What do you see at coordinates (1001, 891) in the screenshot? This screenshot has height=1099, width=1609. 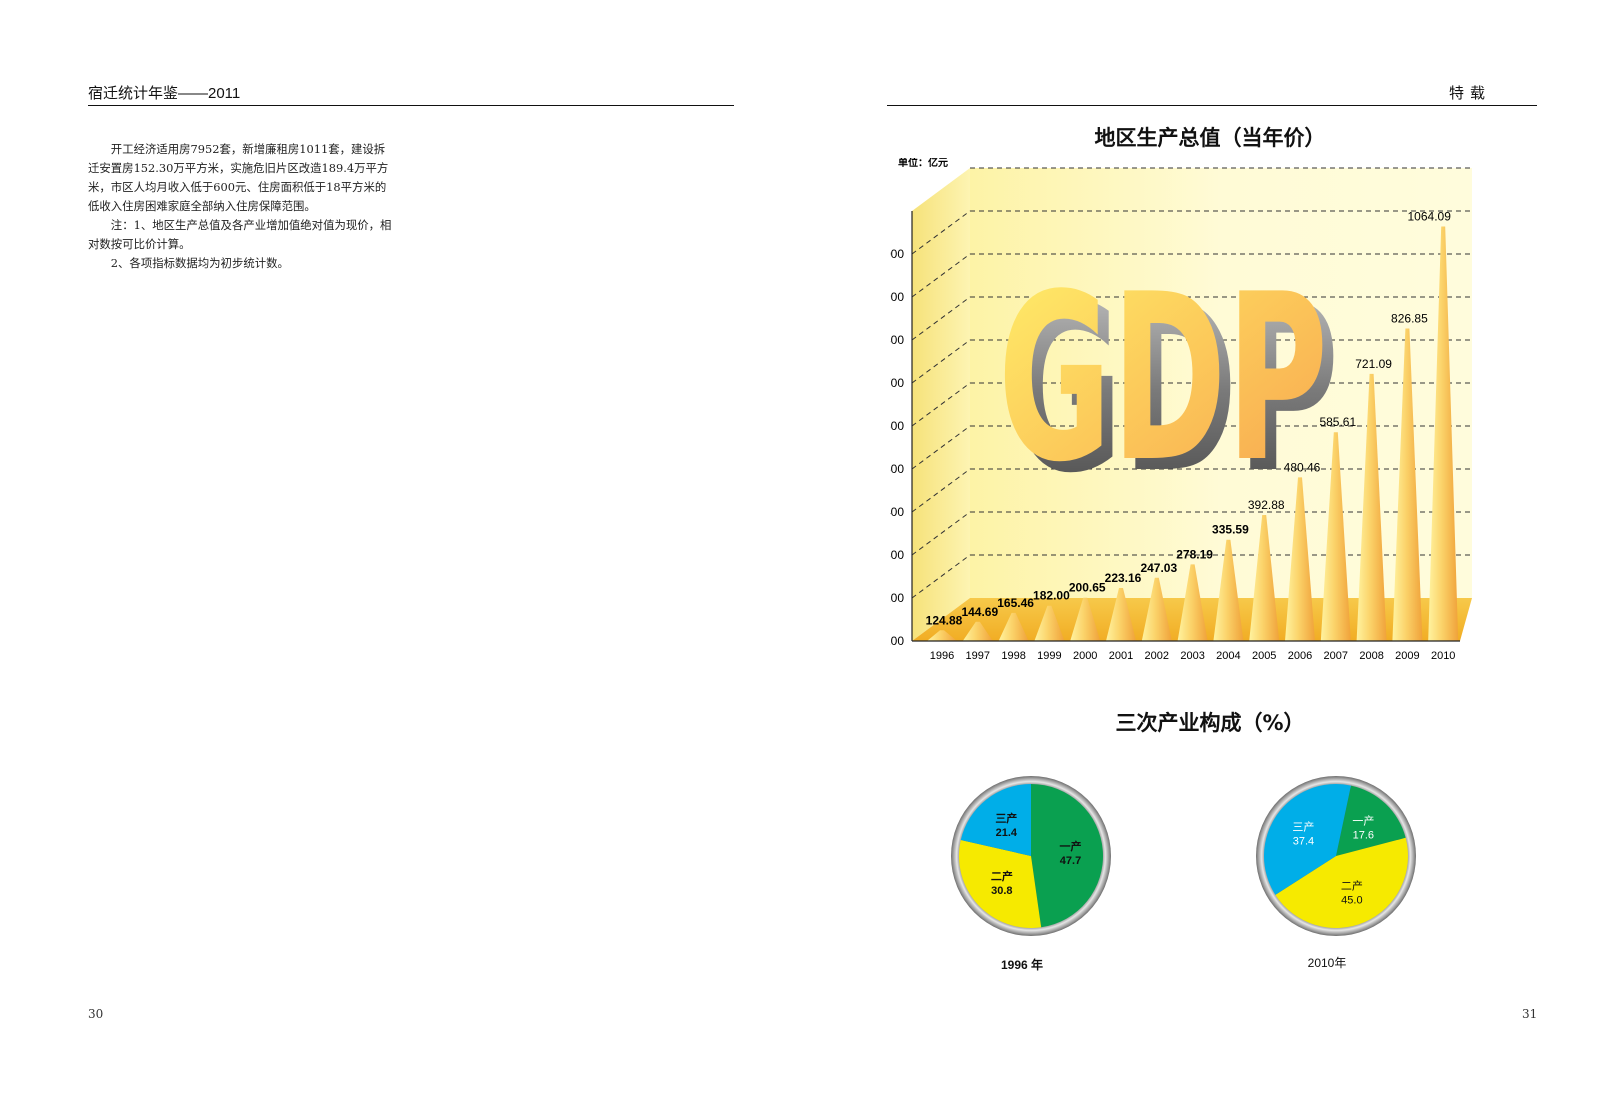 I see `pie-slice-value: 30.8` at bounding box center [1001, 891].